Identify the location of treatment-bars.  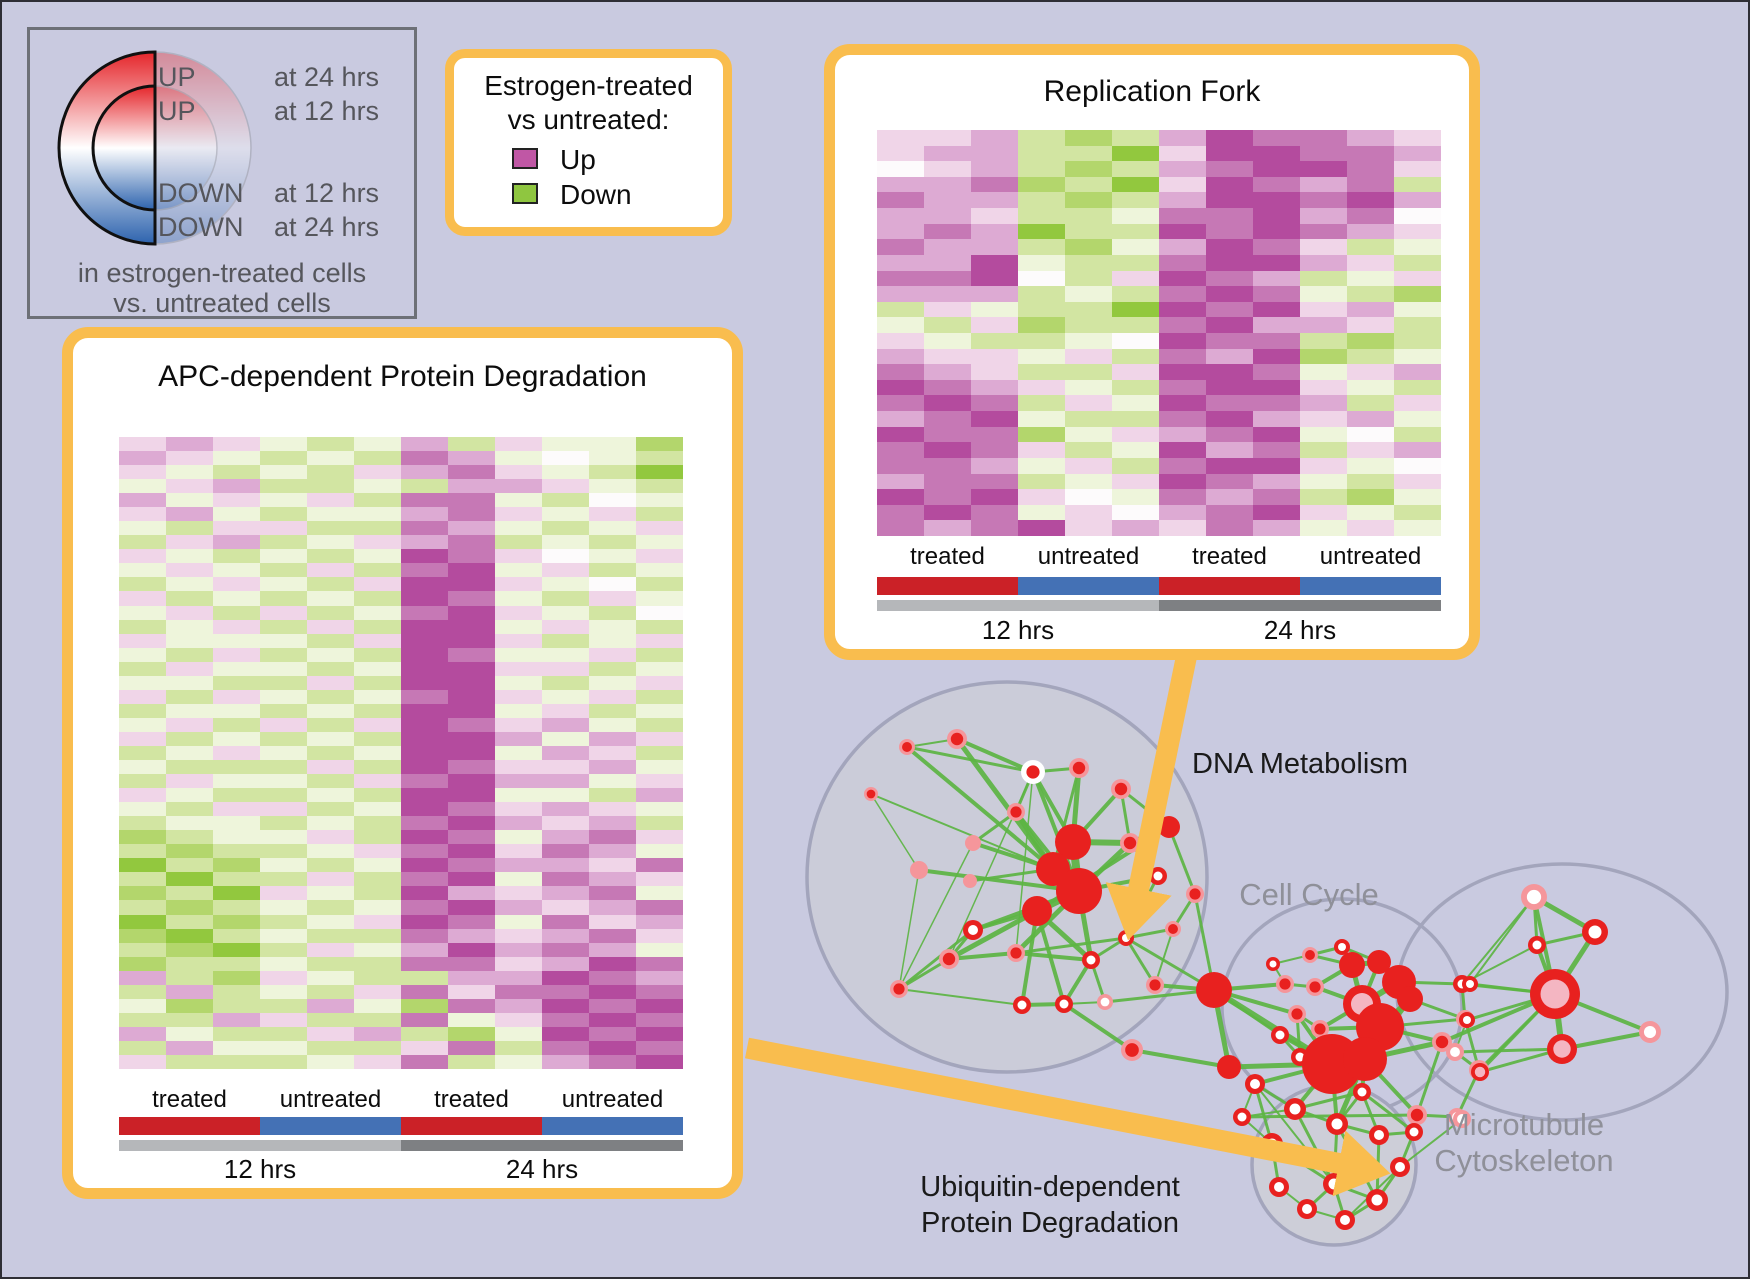
(401, 1126).